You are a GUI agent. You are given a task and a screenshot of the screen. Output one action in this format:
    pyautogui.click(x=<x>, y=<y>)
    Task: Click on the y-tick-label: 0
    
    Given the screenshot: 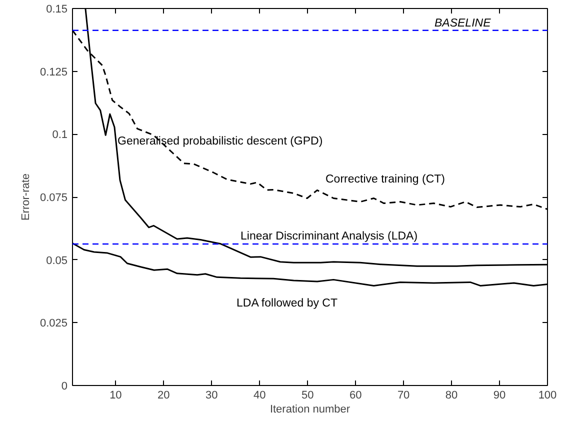 What is the action you would take?
    pyautogui.click(x=64, y=386)
    